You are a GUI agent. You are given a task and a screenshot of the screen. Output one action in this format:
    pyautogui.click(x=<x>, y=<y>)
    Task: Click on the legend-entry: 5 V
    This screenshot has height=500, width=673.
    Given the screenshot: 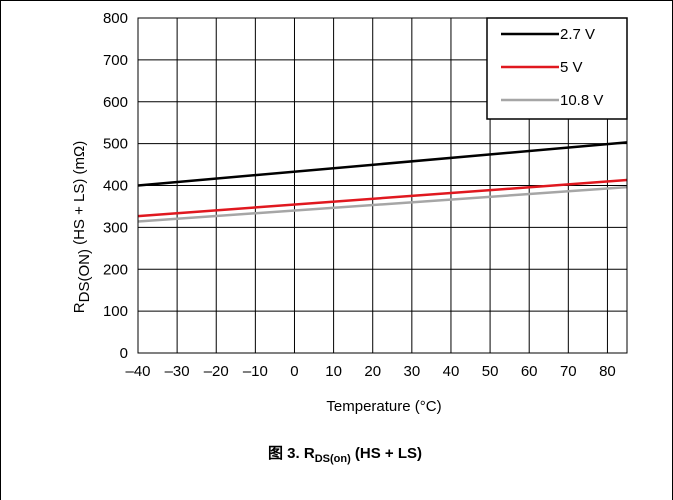 What is the action you would take?
    pyautogui.click(x=571, y=67)
    